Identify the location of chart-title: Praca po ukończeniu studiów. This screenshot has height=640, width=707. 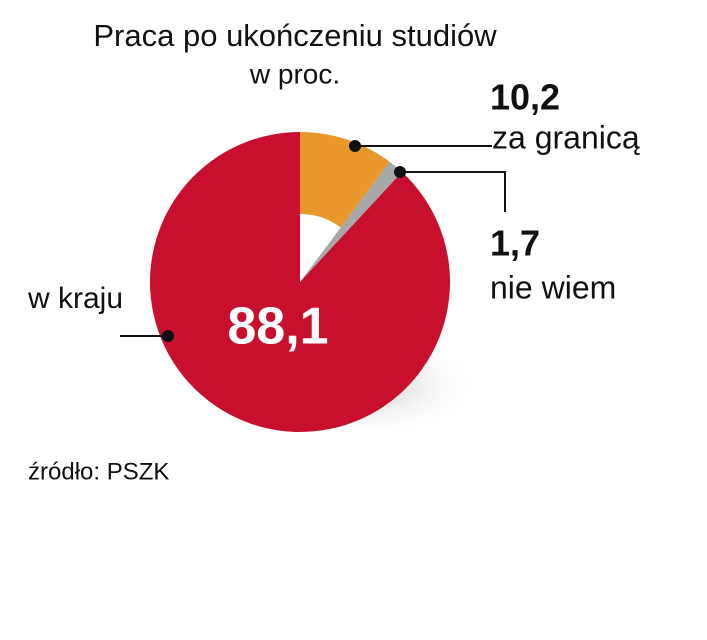
(295, 35).